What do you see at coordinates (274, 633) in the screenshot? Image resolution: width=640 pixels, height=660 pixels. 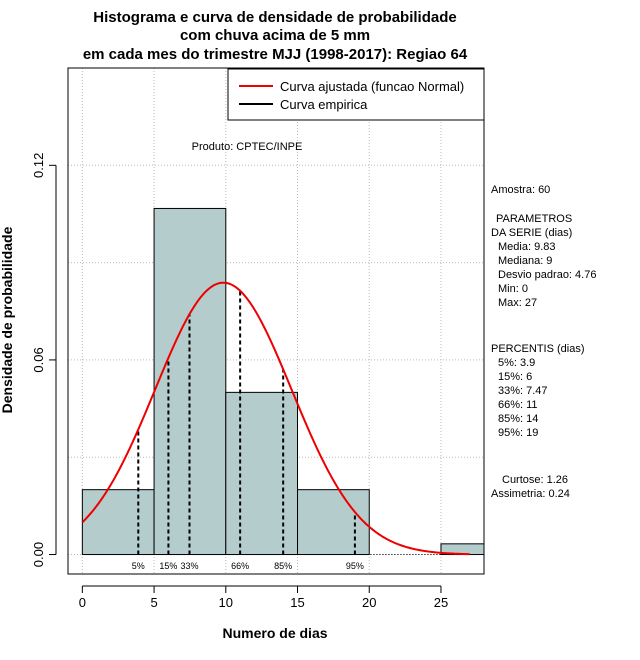 I see `x-axis-title: Numero de dias` at bounding box center [274, 633].